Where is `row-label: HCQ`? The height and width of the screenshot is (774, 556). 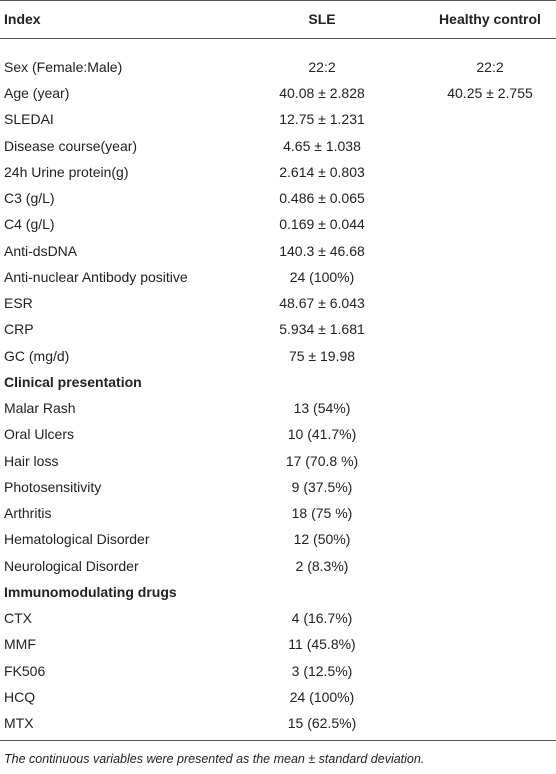
row-label: HCQ is located at coordinates (20, 696).